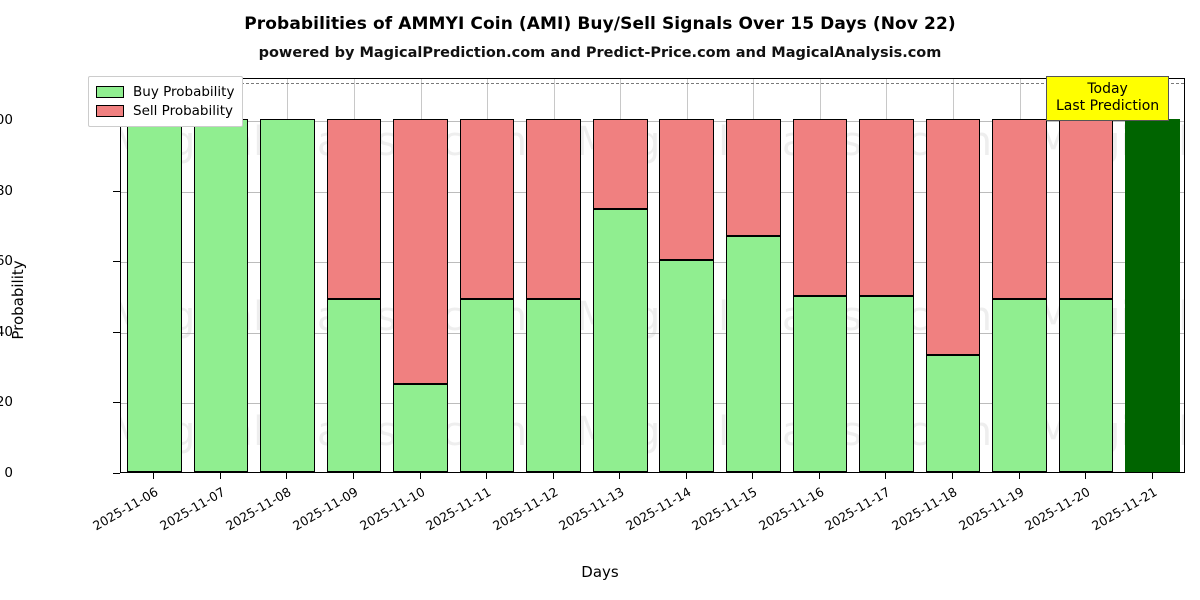  What do you see at coordinates (6, 261) in the screenshot?
I see `y-tick-label: 60` at bounding box center [6, 261].